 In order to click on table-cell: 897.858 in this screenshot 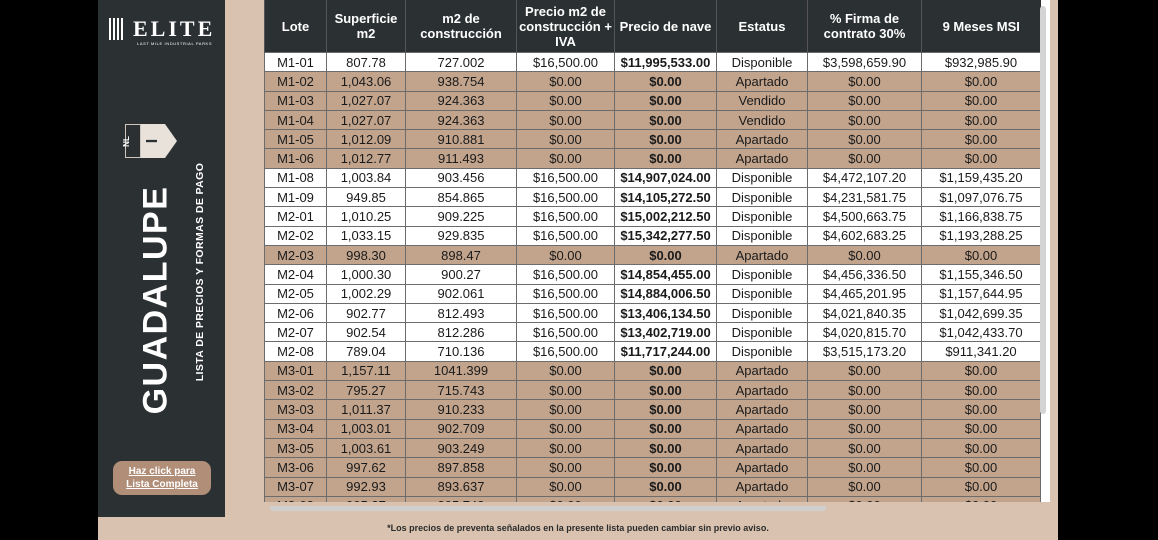, I will do `click(461, 467)`.